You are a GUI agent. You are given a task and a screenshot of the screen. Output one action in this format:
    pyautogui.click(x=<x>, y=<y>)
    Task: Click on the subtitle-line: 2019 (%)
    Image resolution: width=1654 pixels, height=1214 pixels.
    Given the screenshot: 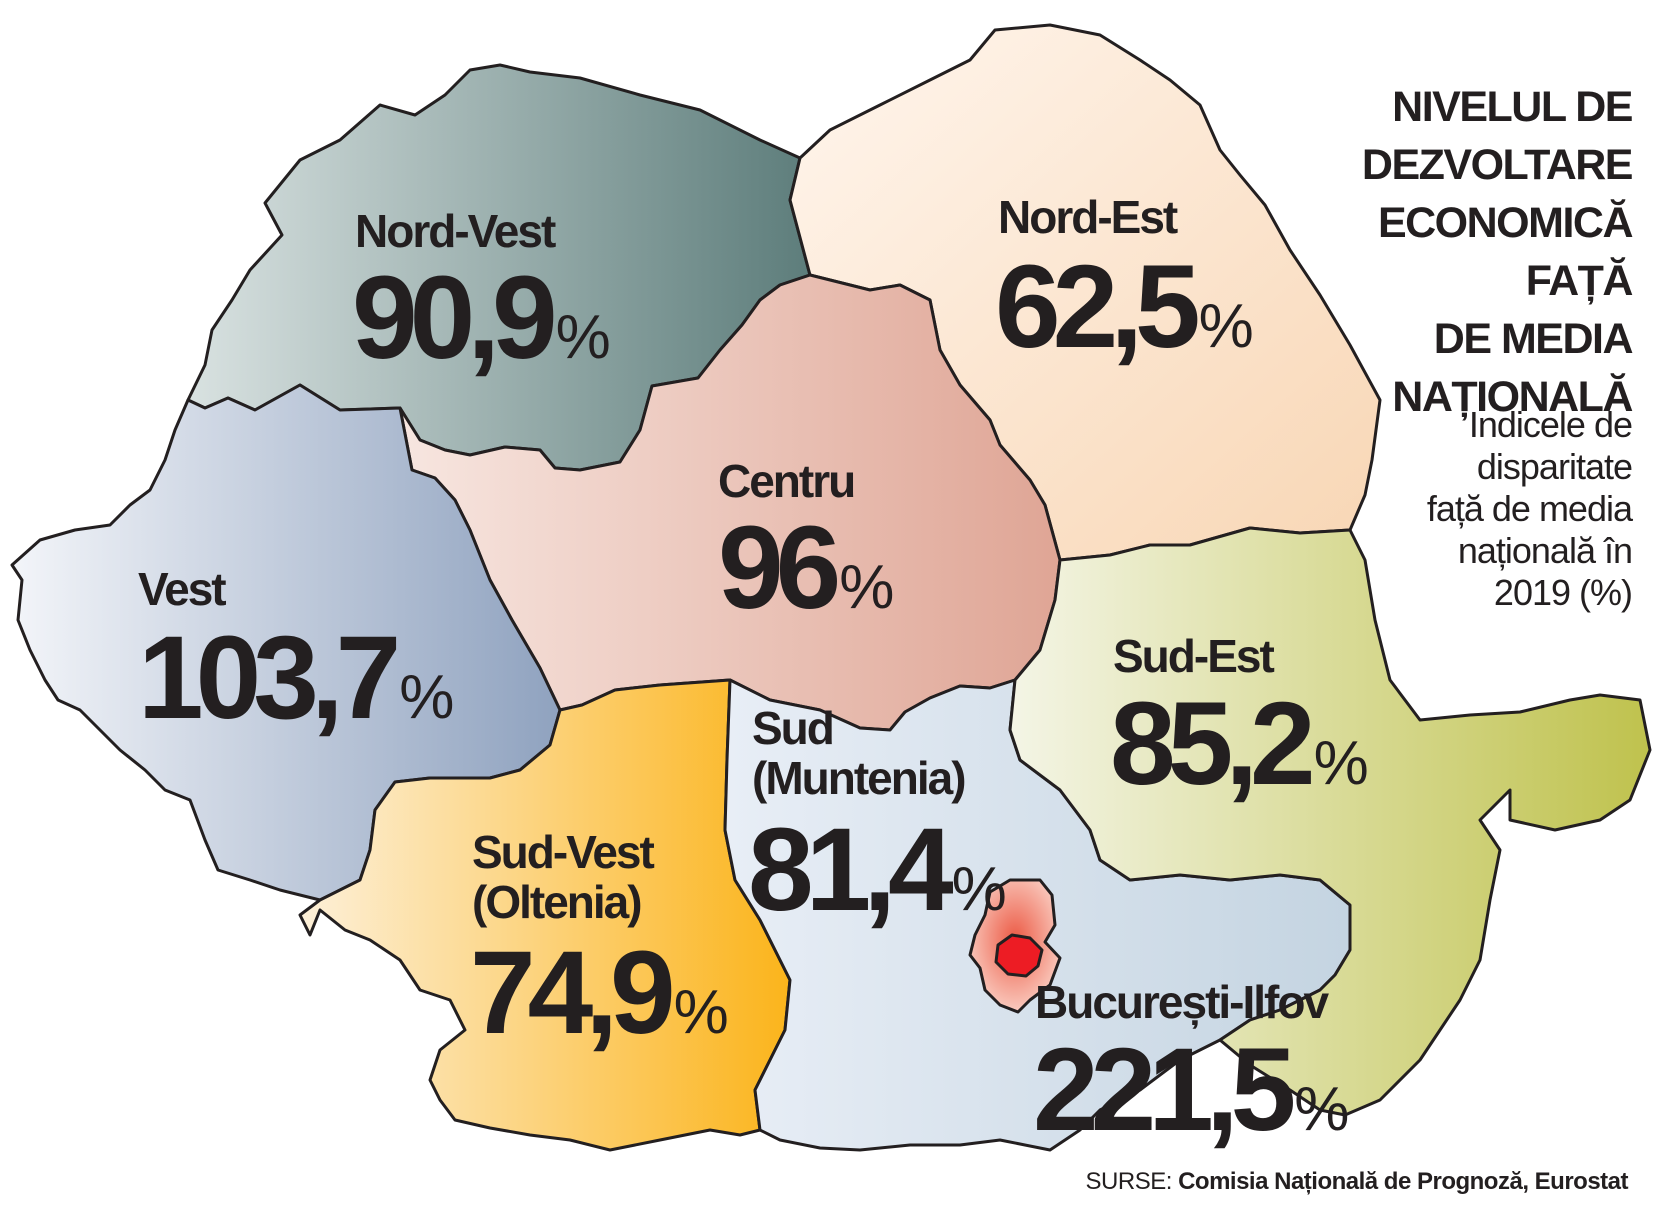 What is the action you would take?
    pyautogui.click(x=1563, y=592)
    